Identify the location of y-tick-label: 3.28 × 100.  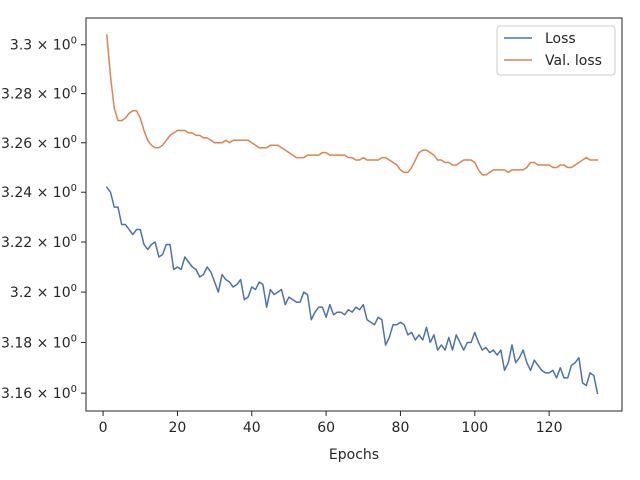
(39, 94).